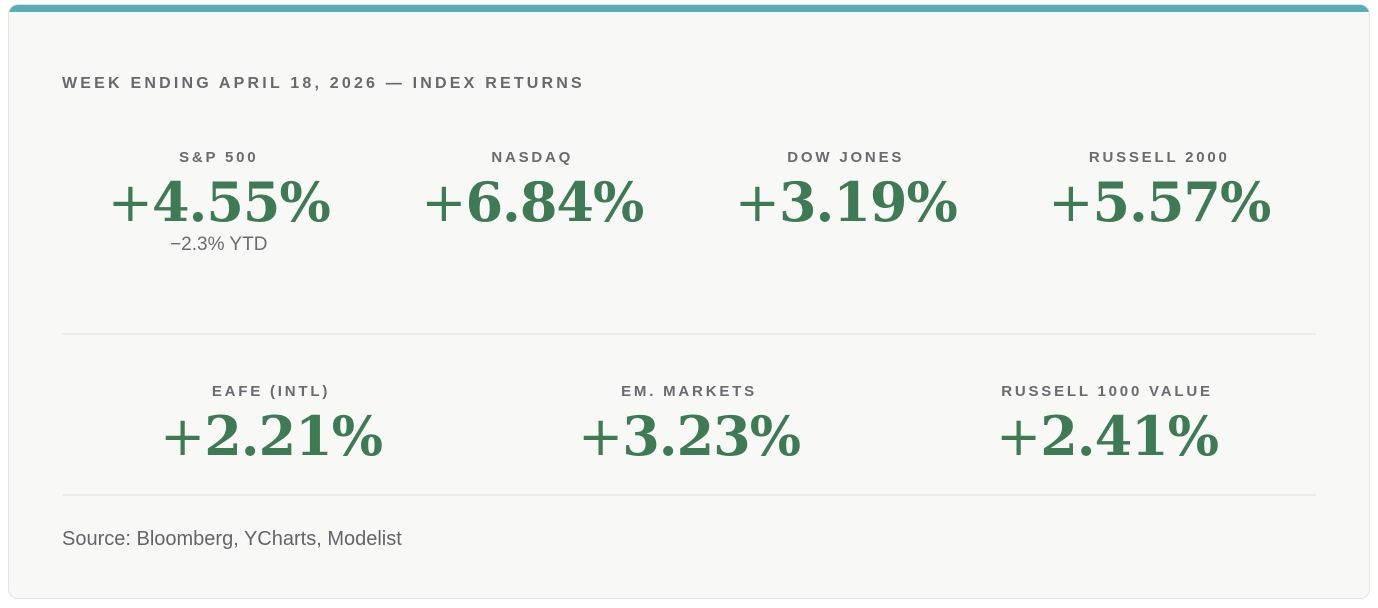 Image resolution: width=1378 pixels, height=608 pixels. I want to click on index-stat-russell-2000: RUSSELL 2000 +5.57%, so click(1160, 203).